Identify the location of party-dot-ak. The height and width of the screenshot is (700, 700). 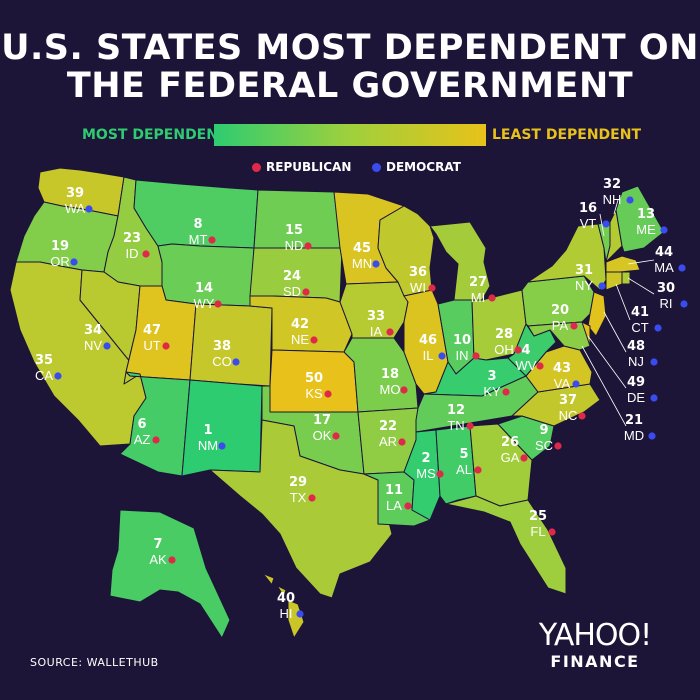
(172, 560).